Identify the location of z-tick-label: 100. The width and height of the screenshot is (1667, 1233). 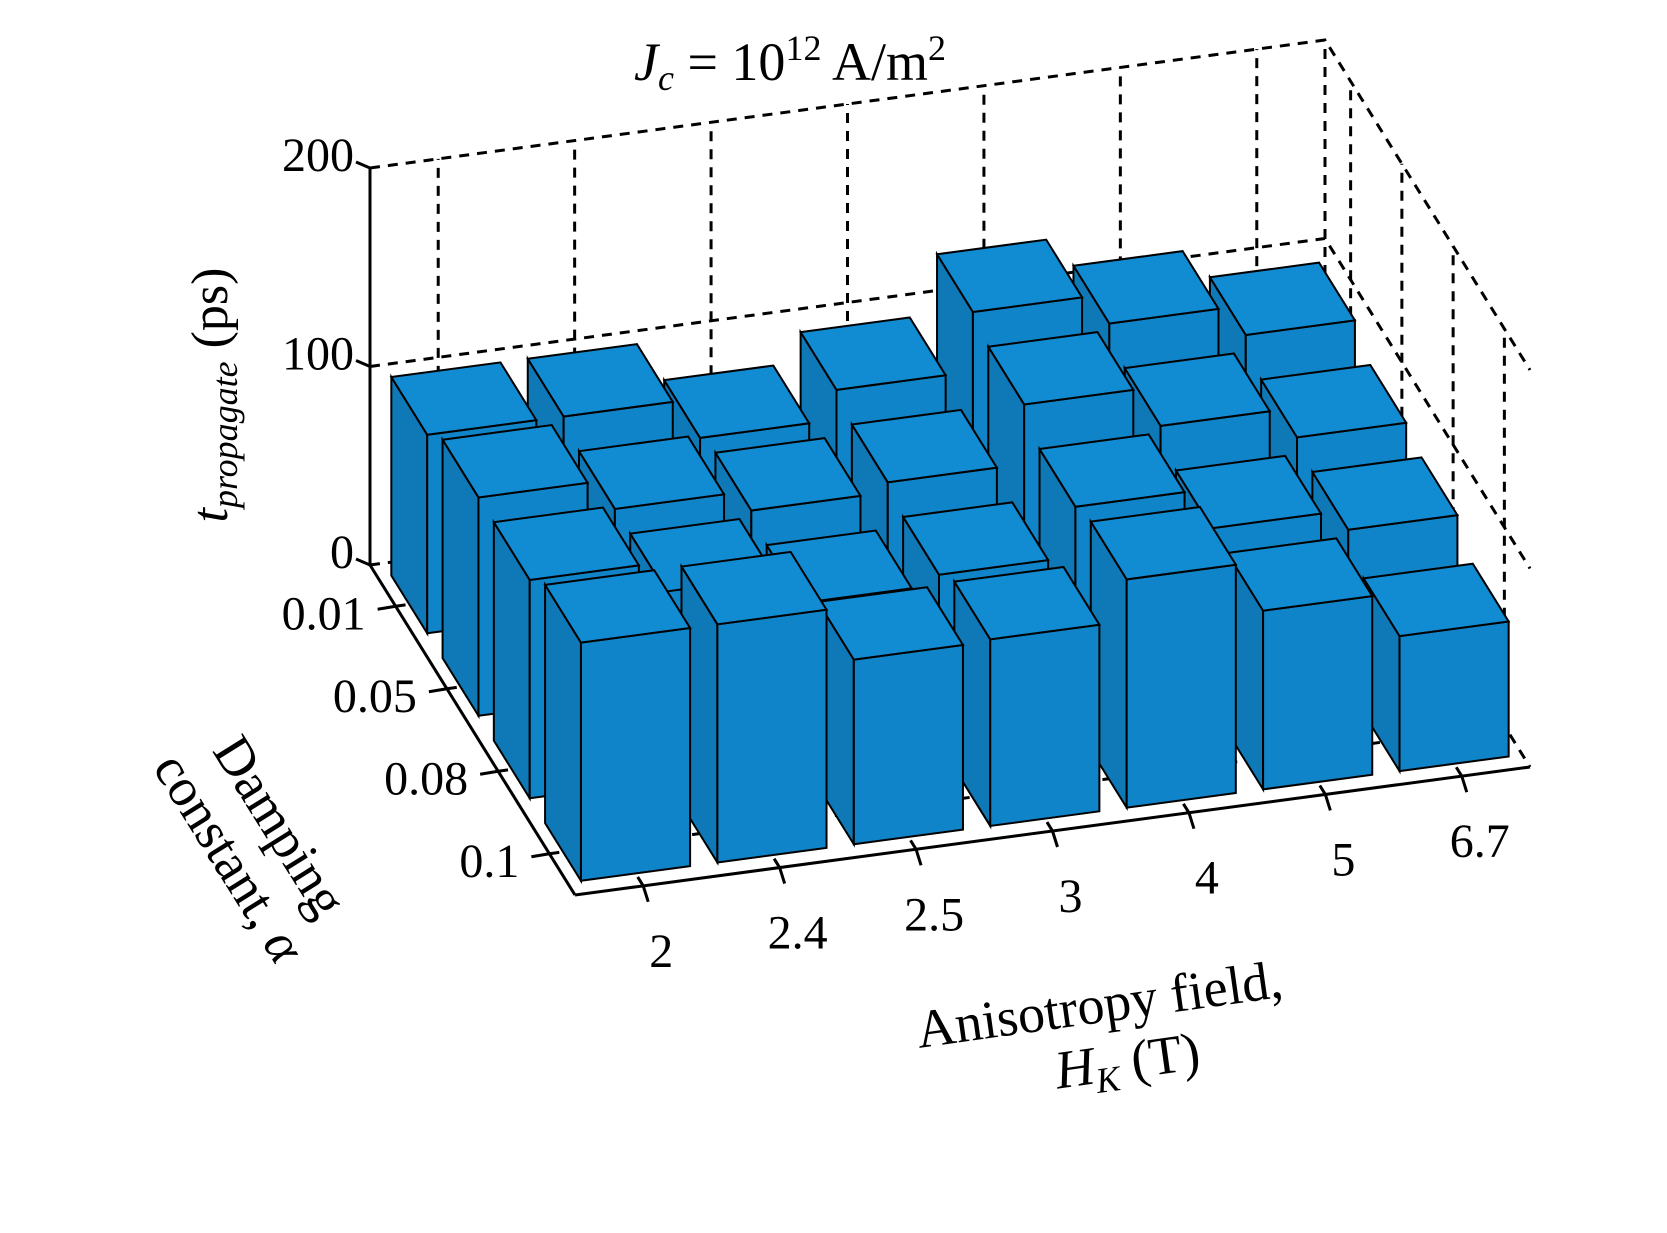
(318, 354).